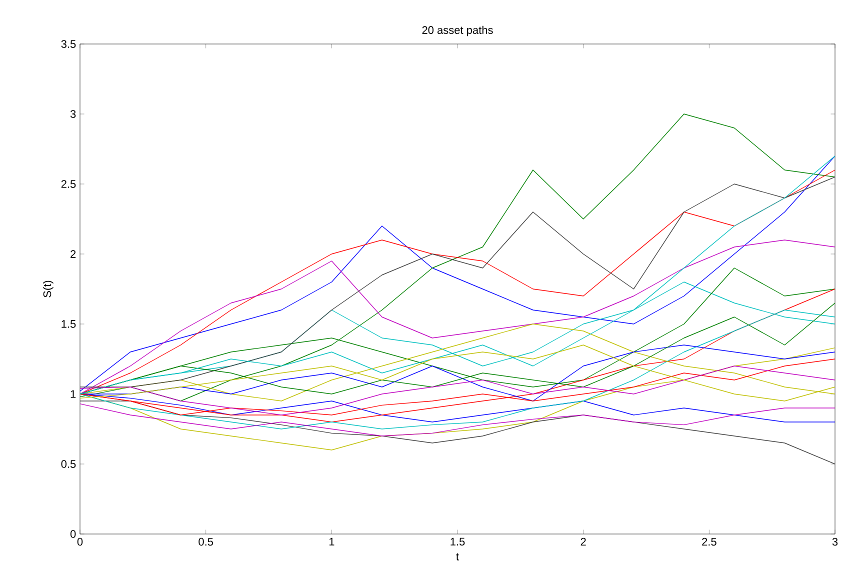 The height and width of the screenshot is (566, 846). I want to click on x-tick-label: 2.5, so click(709, 542).